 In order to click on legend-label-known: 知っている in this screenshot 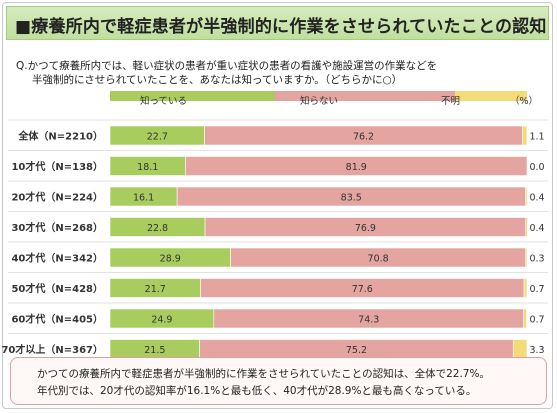, I will do `click(164, 101)`.